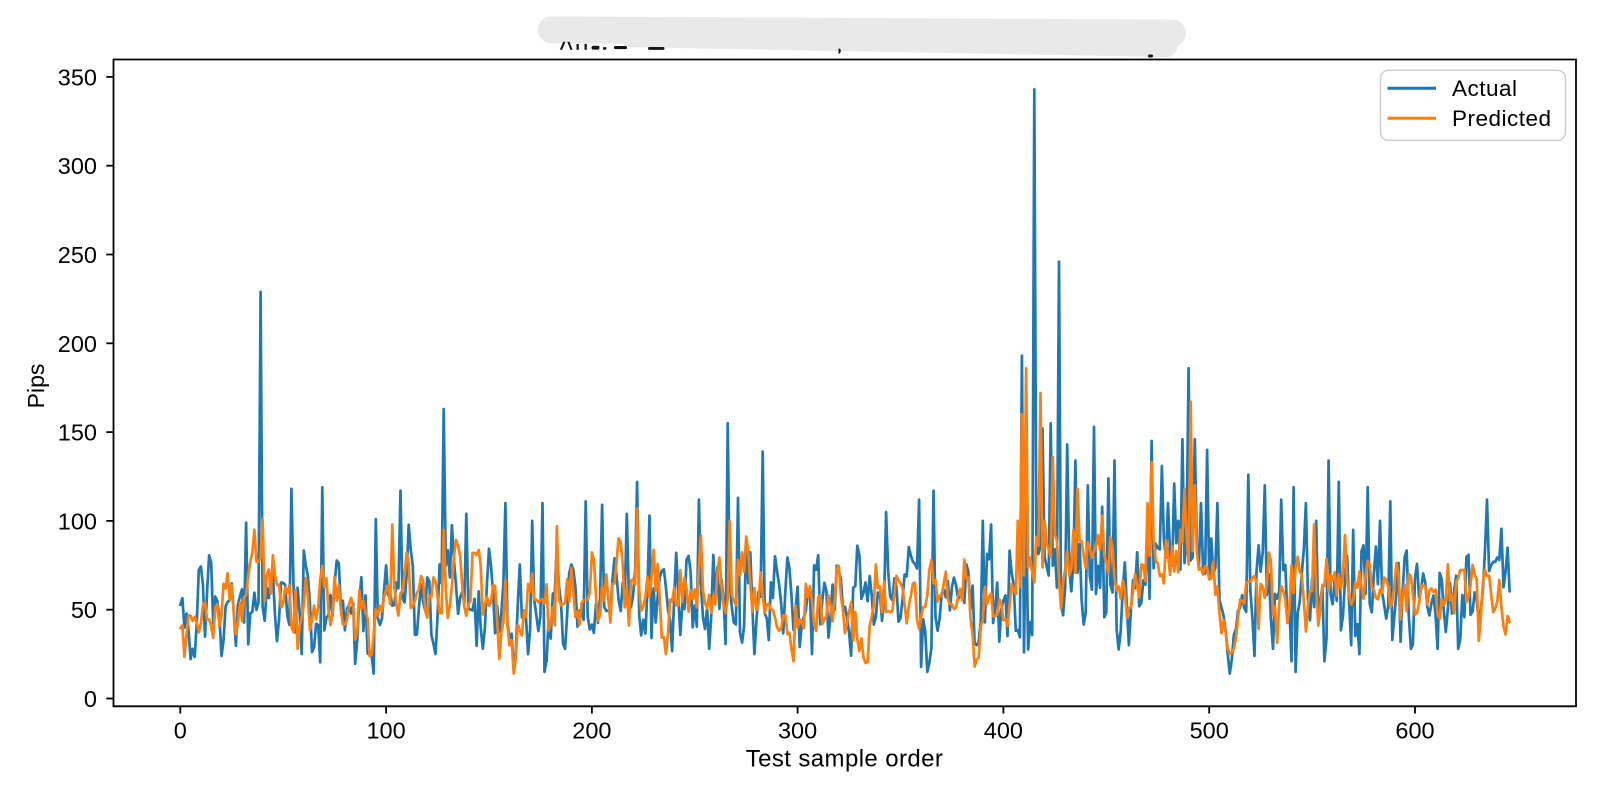 The image size is (1600, 800). I want to click on svg-text: 150, so click(77, 433).